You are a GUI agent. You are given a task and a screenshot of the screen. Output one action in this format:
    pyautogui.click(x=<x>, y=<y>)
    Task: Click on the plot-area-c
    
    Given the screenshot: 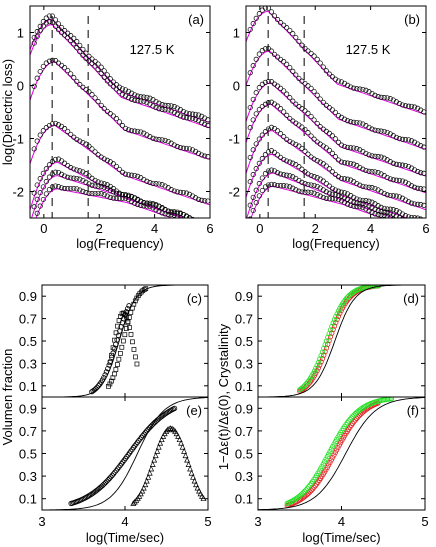 What is the action you would take?
    pyautogui.click(x=125, y=341)
    